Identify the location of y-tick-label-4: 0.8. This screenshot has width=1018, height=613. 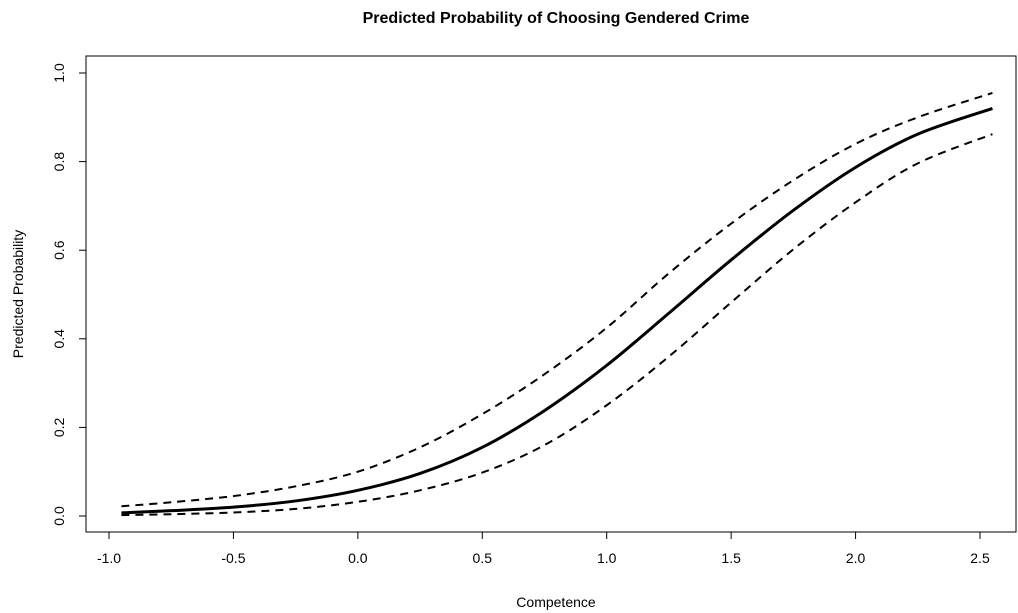
(59, 162).